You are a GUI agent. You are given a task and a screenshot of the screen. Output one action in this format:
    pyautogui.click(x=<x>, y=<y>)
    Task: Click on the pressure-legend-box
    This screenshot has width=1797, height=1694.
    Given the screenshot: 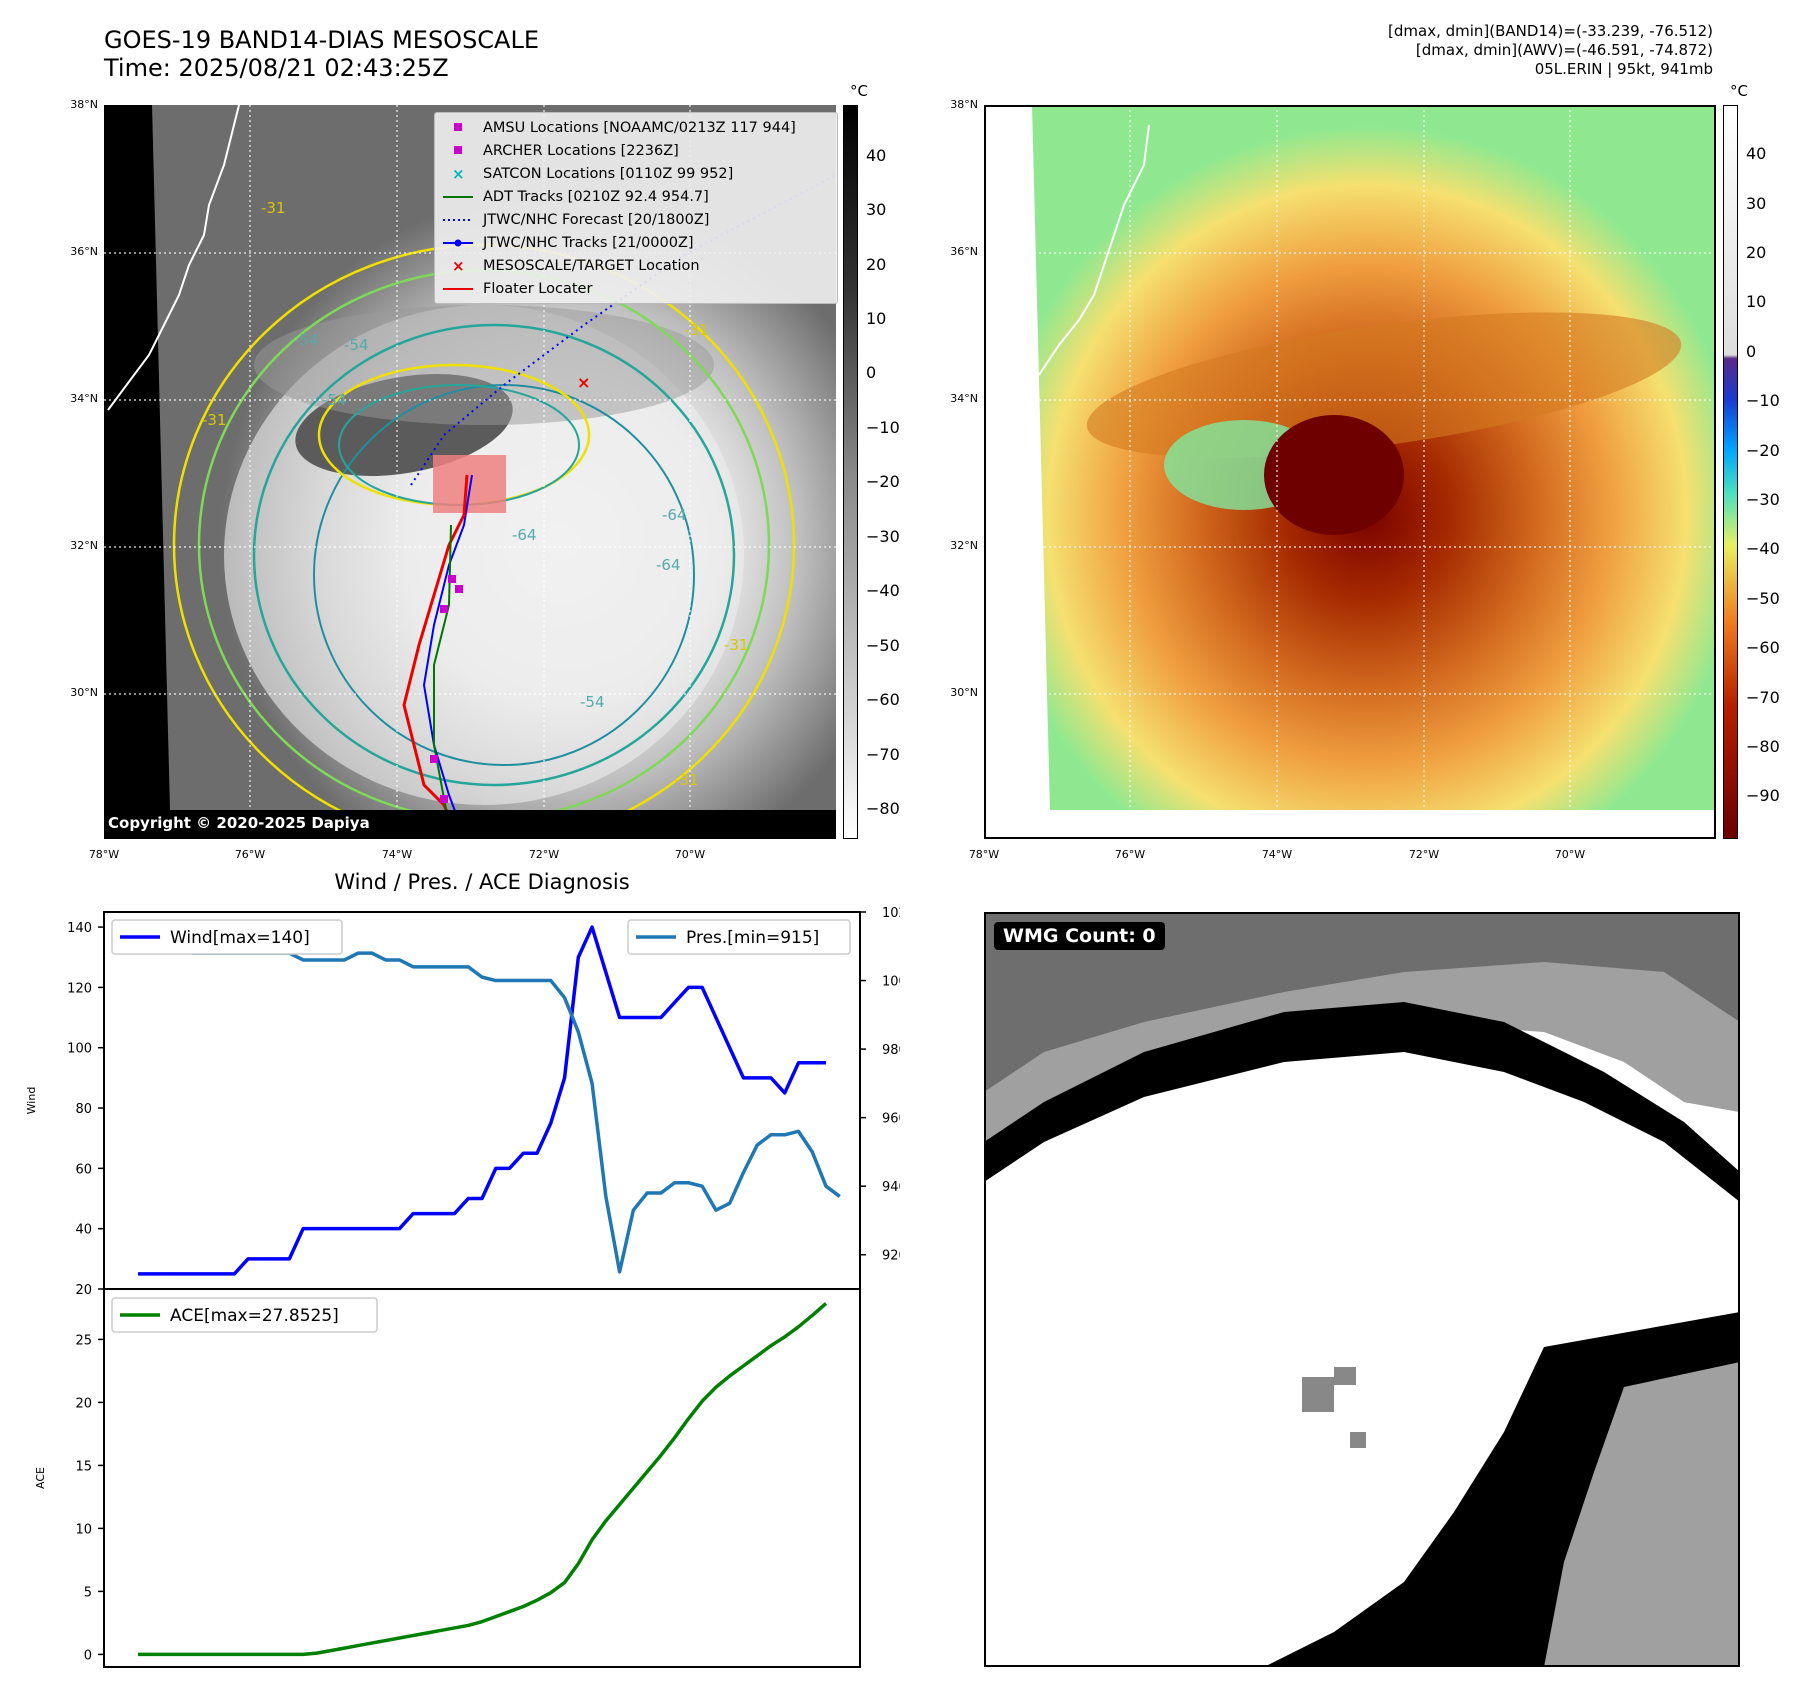 What is the action you would take?
    pyautogui.click(x=739, y=937)
    